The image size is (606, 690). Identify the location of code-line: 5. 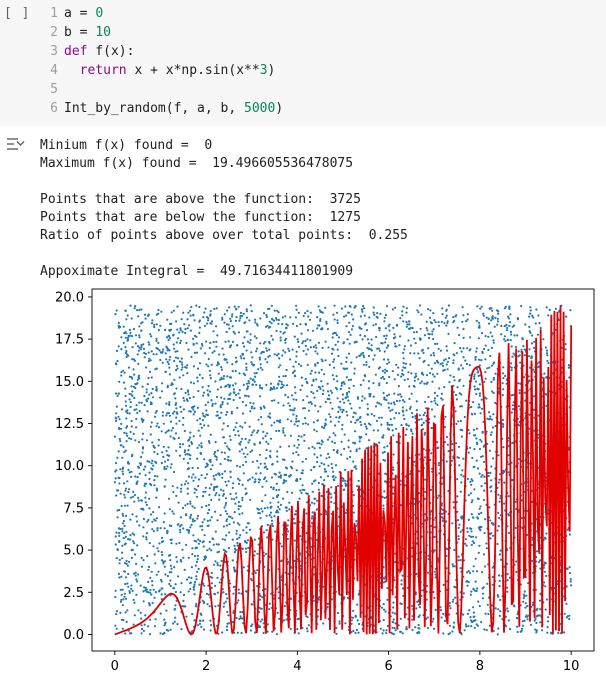
(164, 89).